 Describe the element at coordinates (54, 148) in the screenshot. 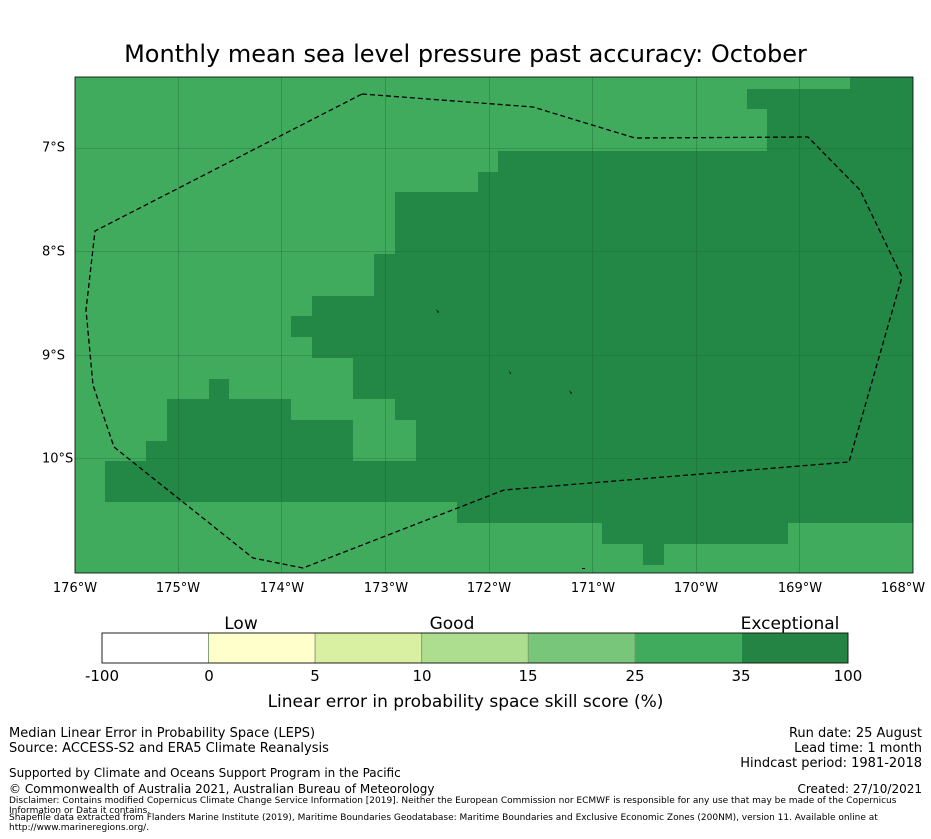

I see `lat-label: 7°S` at that location.